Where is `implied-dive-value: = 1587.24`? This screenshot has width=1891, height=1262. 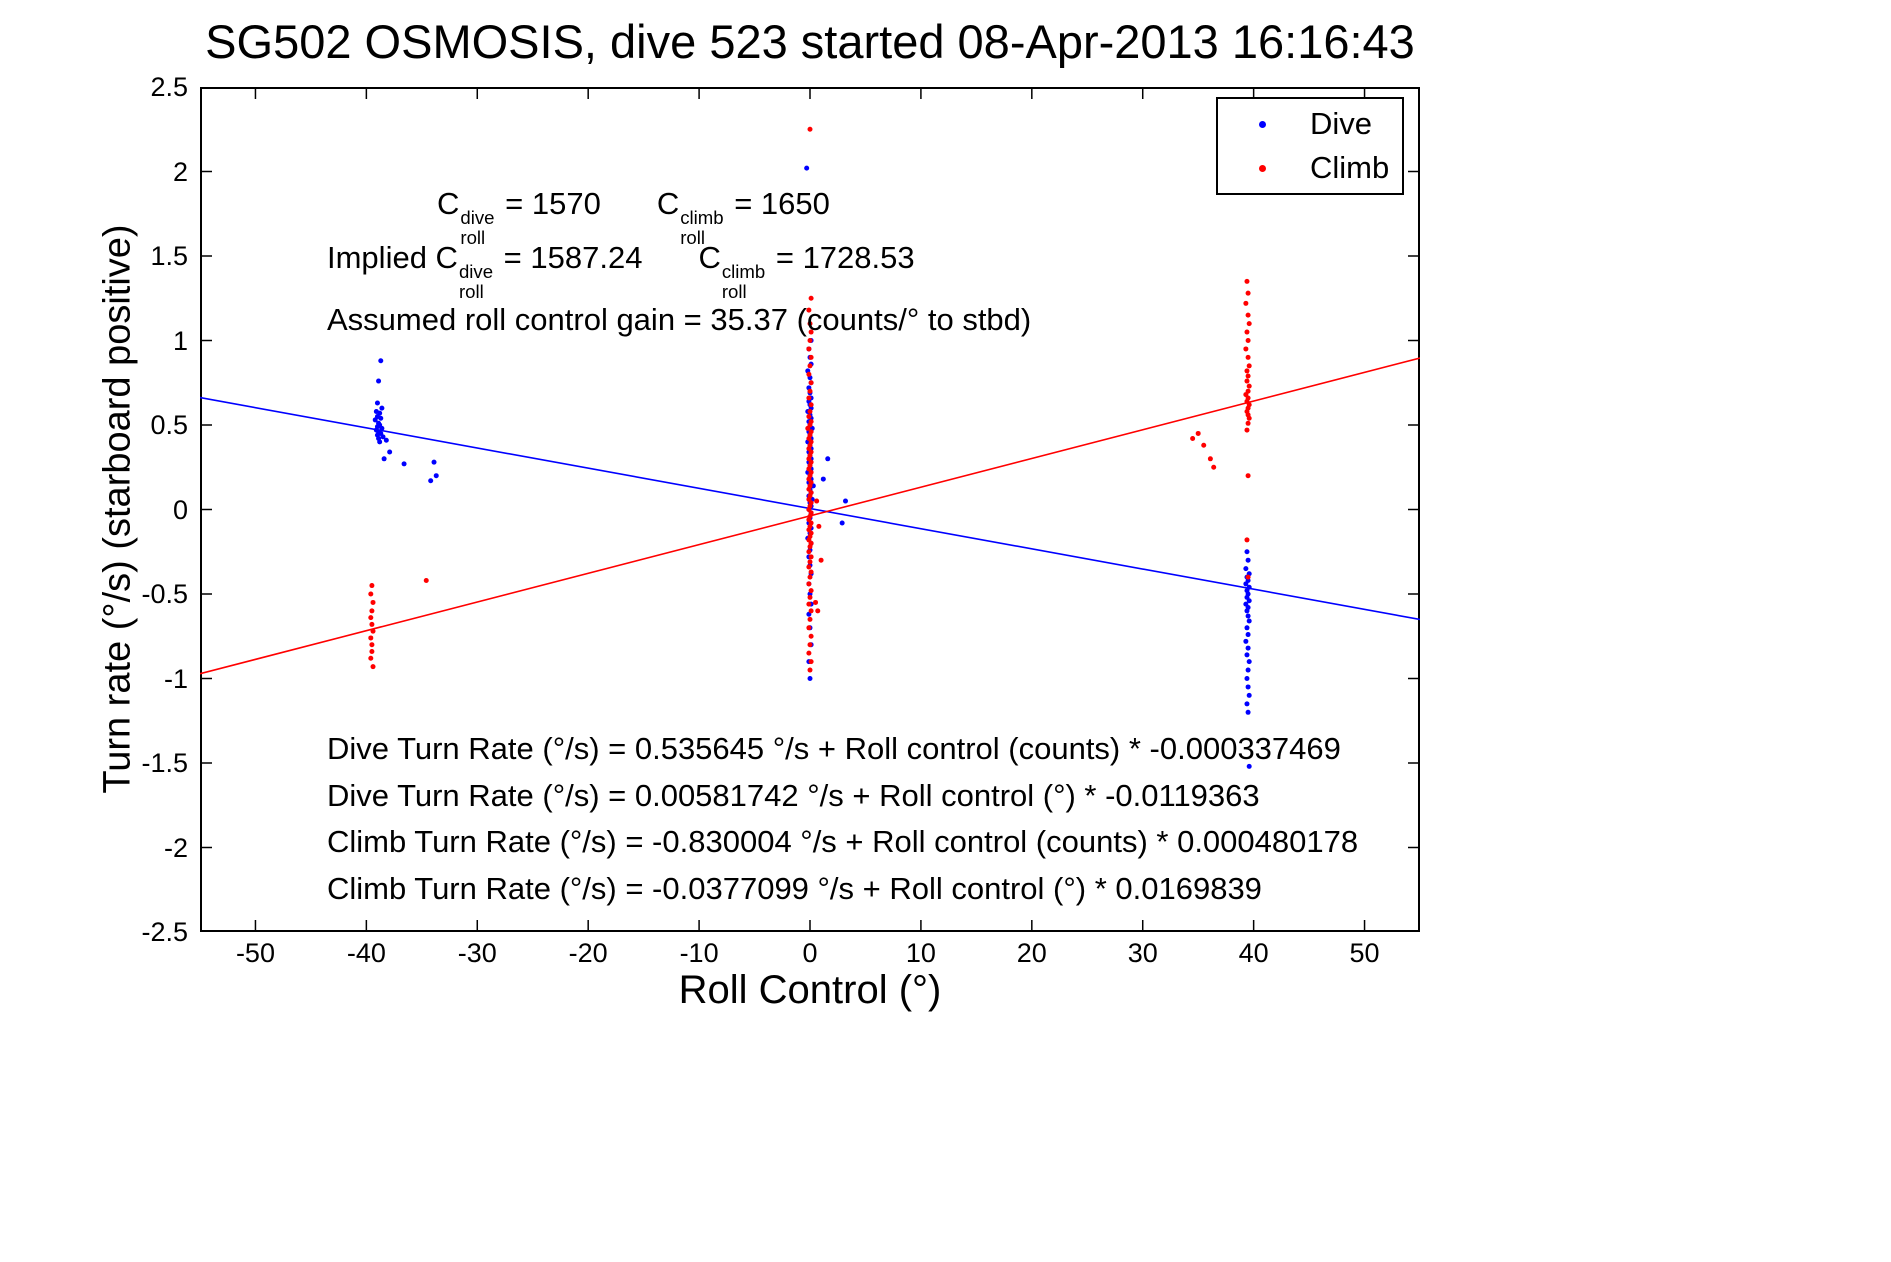
implied-dive-value: = 1587.24 is located at coordinates (569, 257).